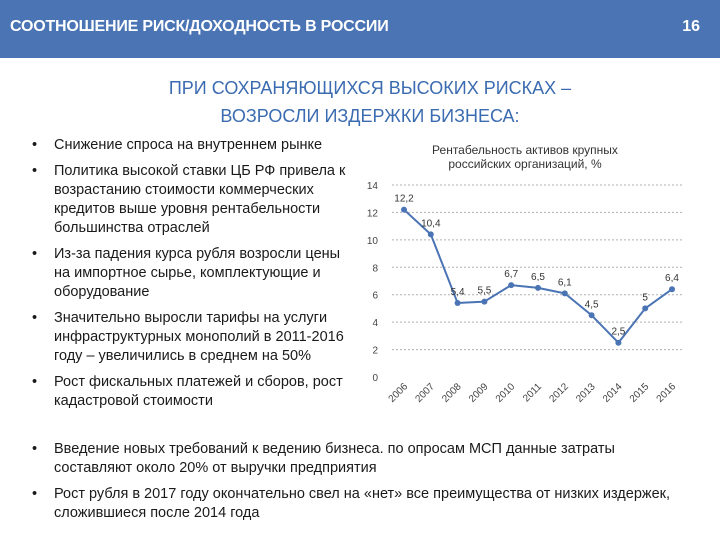  I want to click on data-label: 6,7, so click(511, 274).